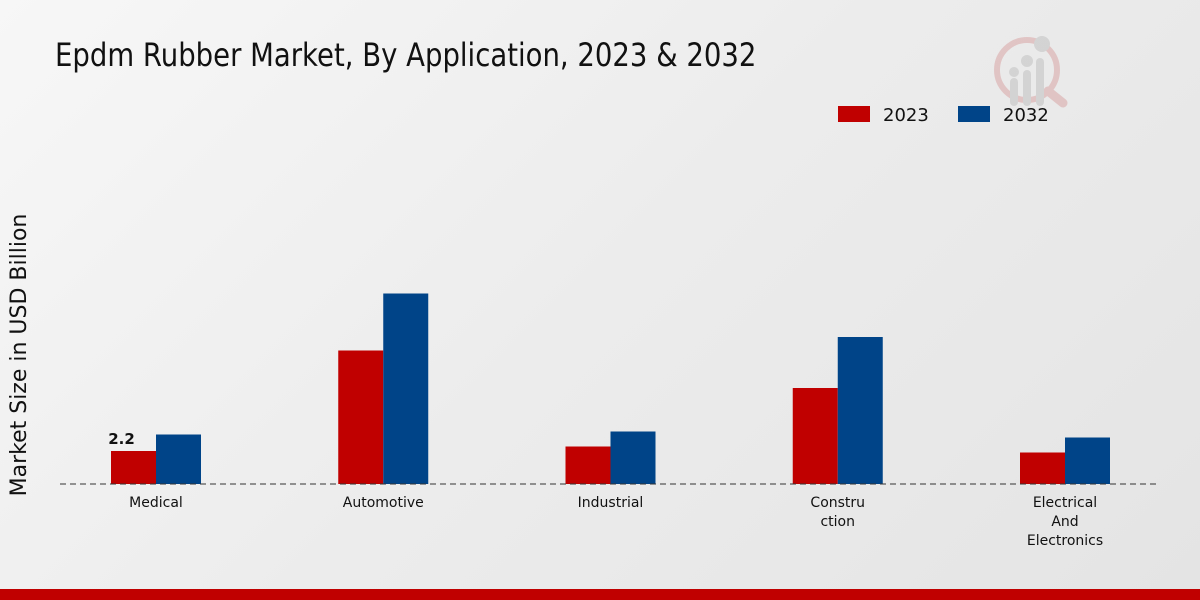  I want to click on y-axis-label: Market Size in USD Billion, so click(19, 355).